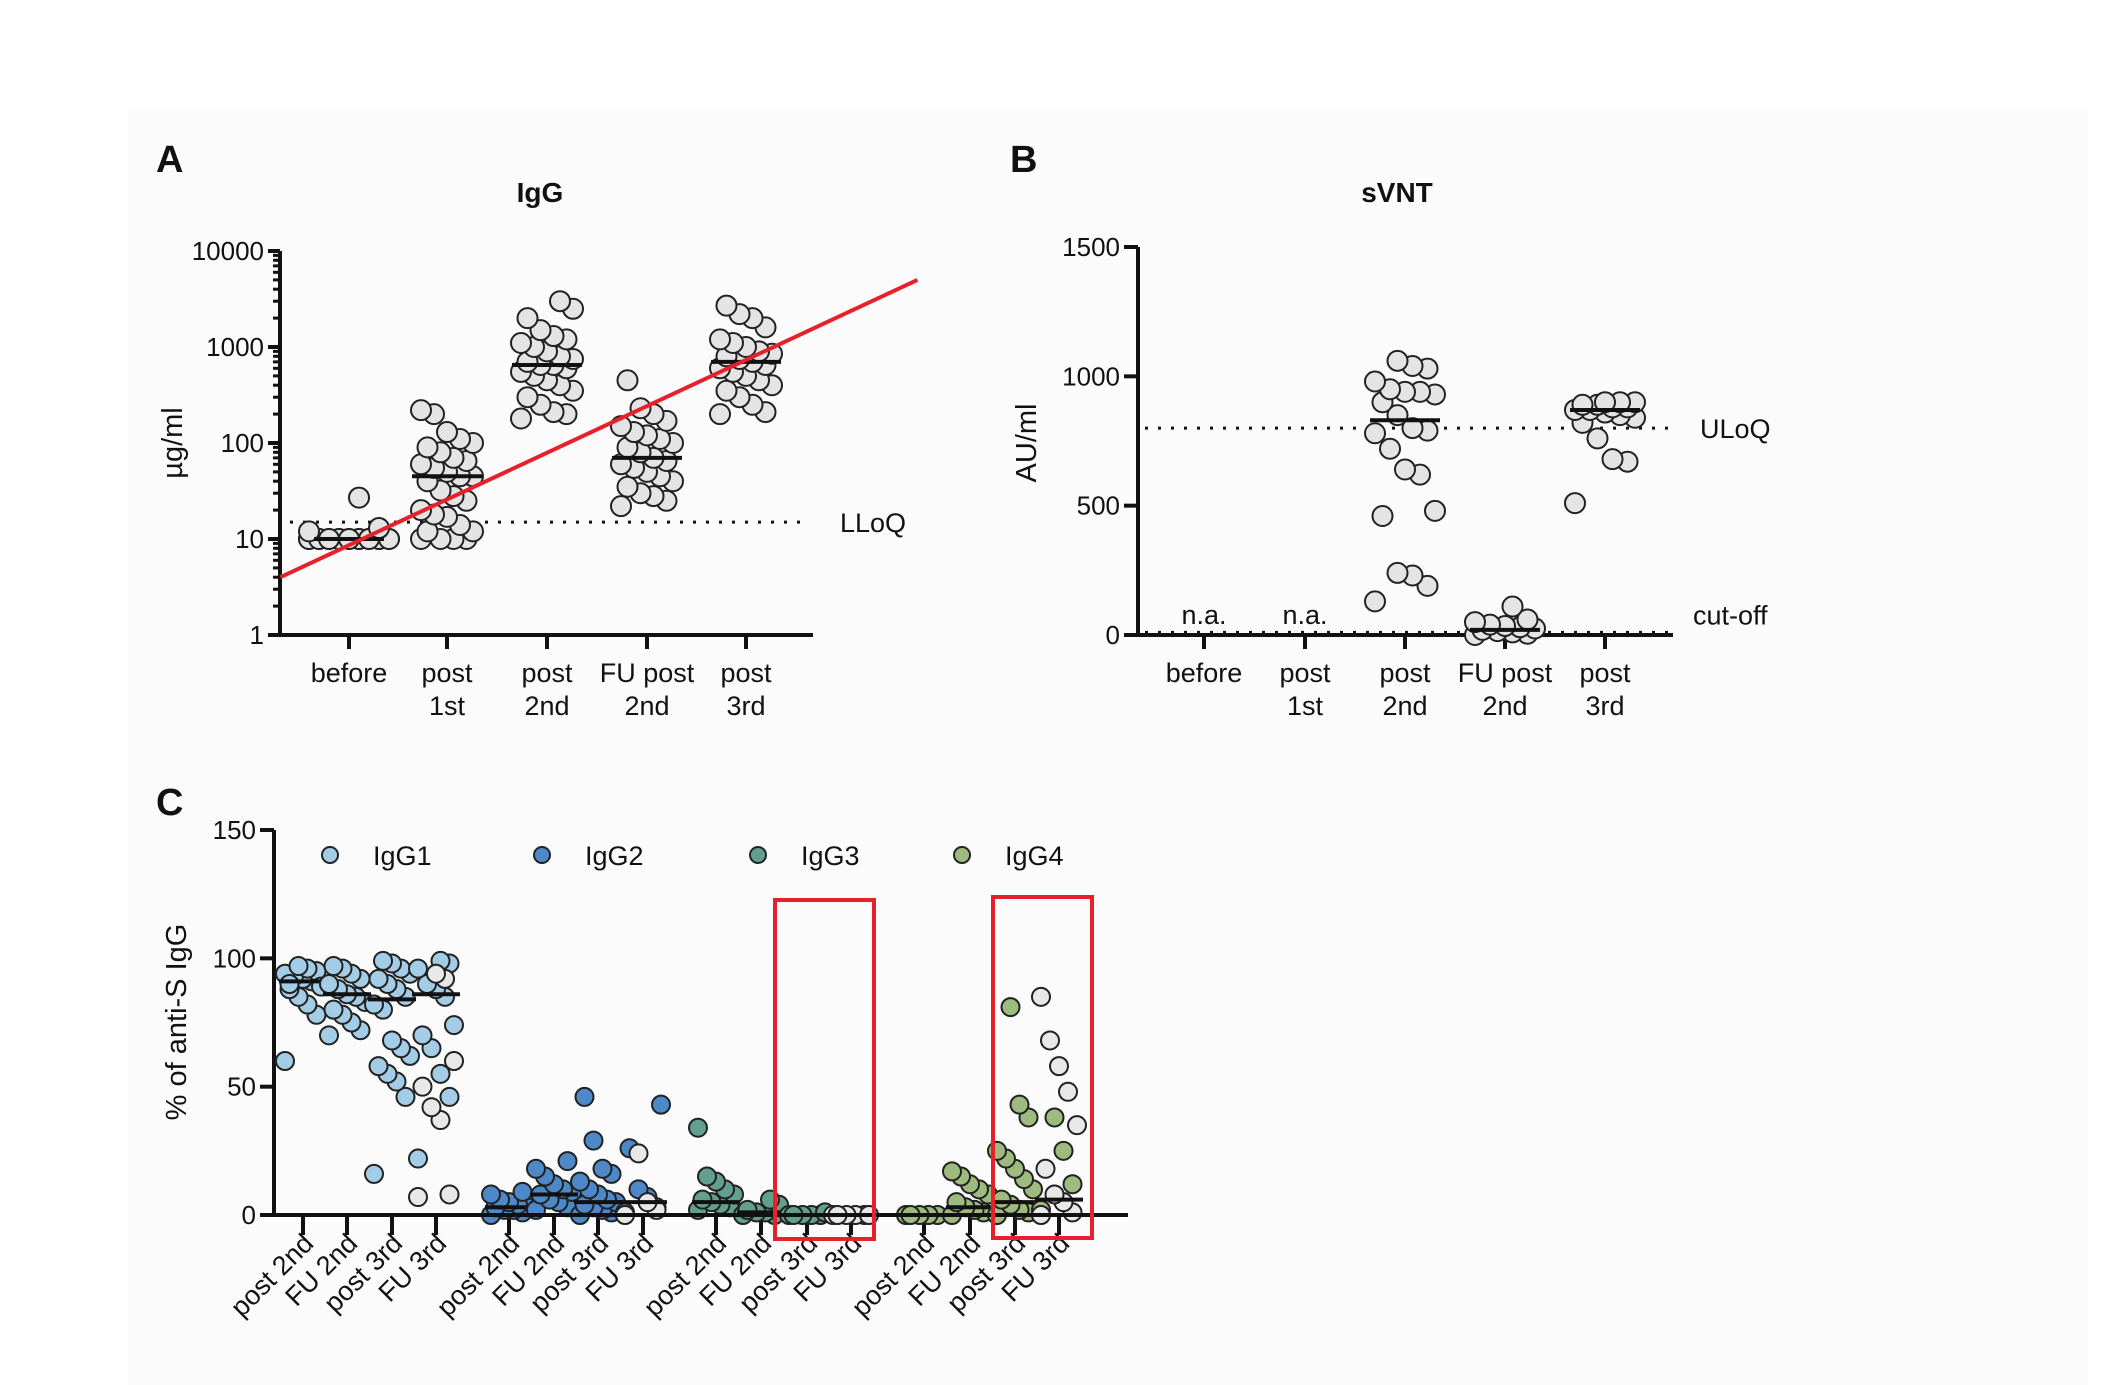 Image resolution: width=2108 pixels, height=1385 pixels. I want to click on y-axis-label: µg/ml, so click(173, 443).